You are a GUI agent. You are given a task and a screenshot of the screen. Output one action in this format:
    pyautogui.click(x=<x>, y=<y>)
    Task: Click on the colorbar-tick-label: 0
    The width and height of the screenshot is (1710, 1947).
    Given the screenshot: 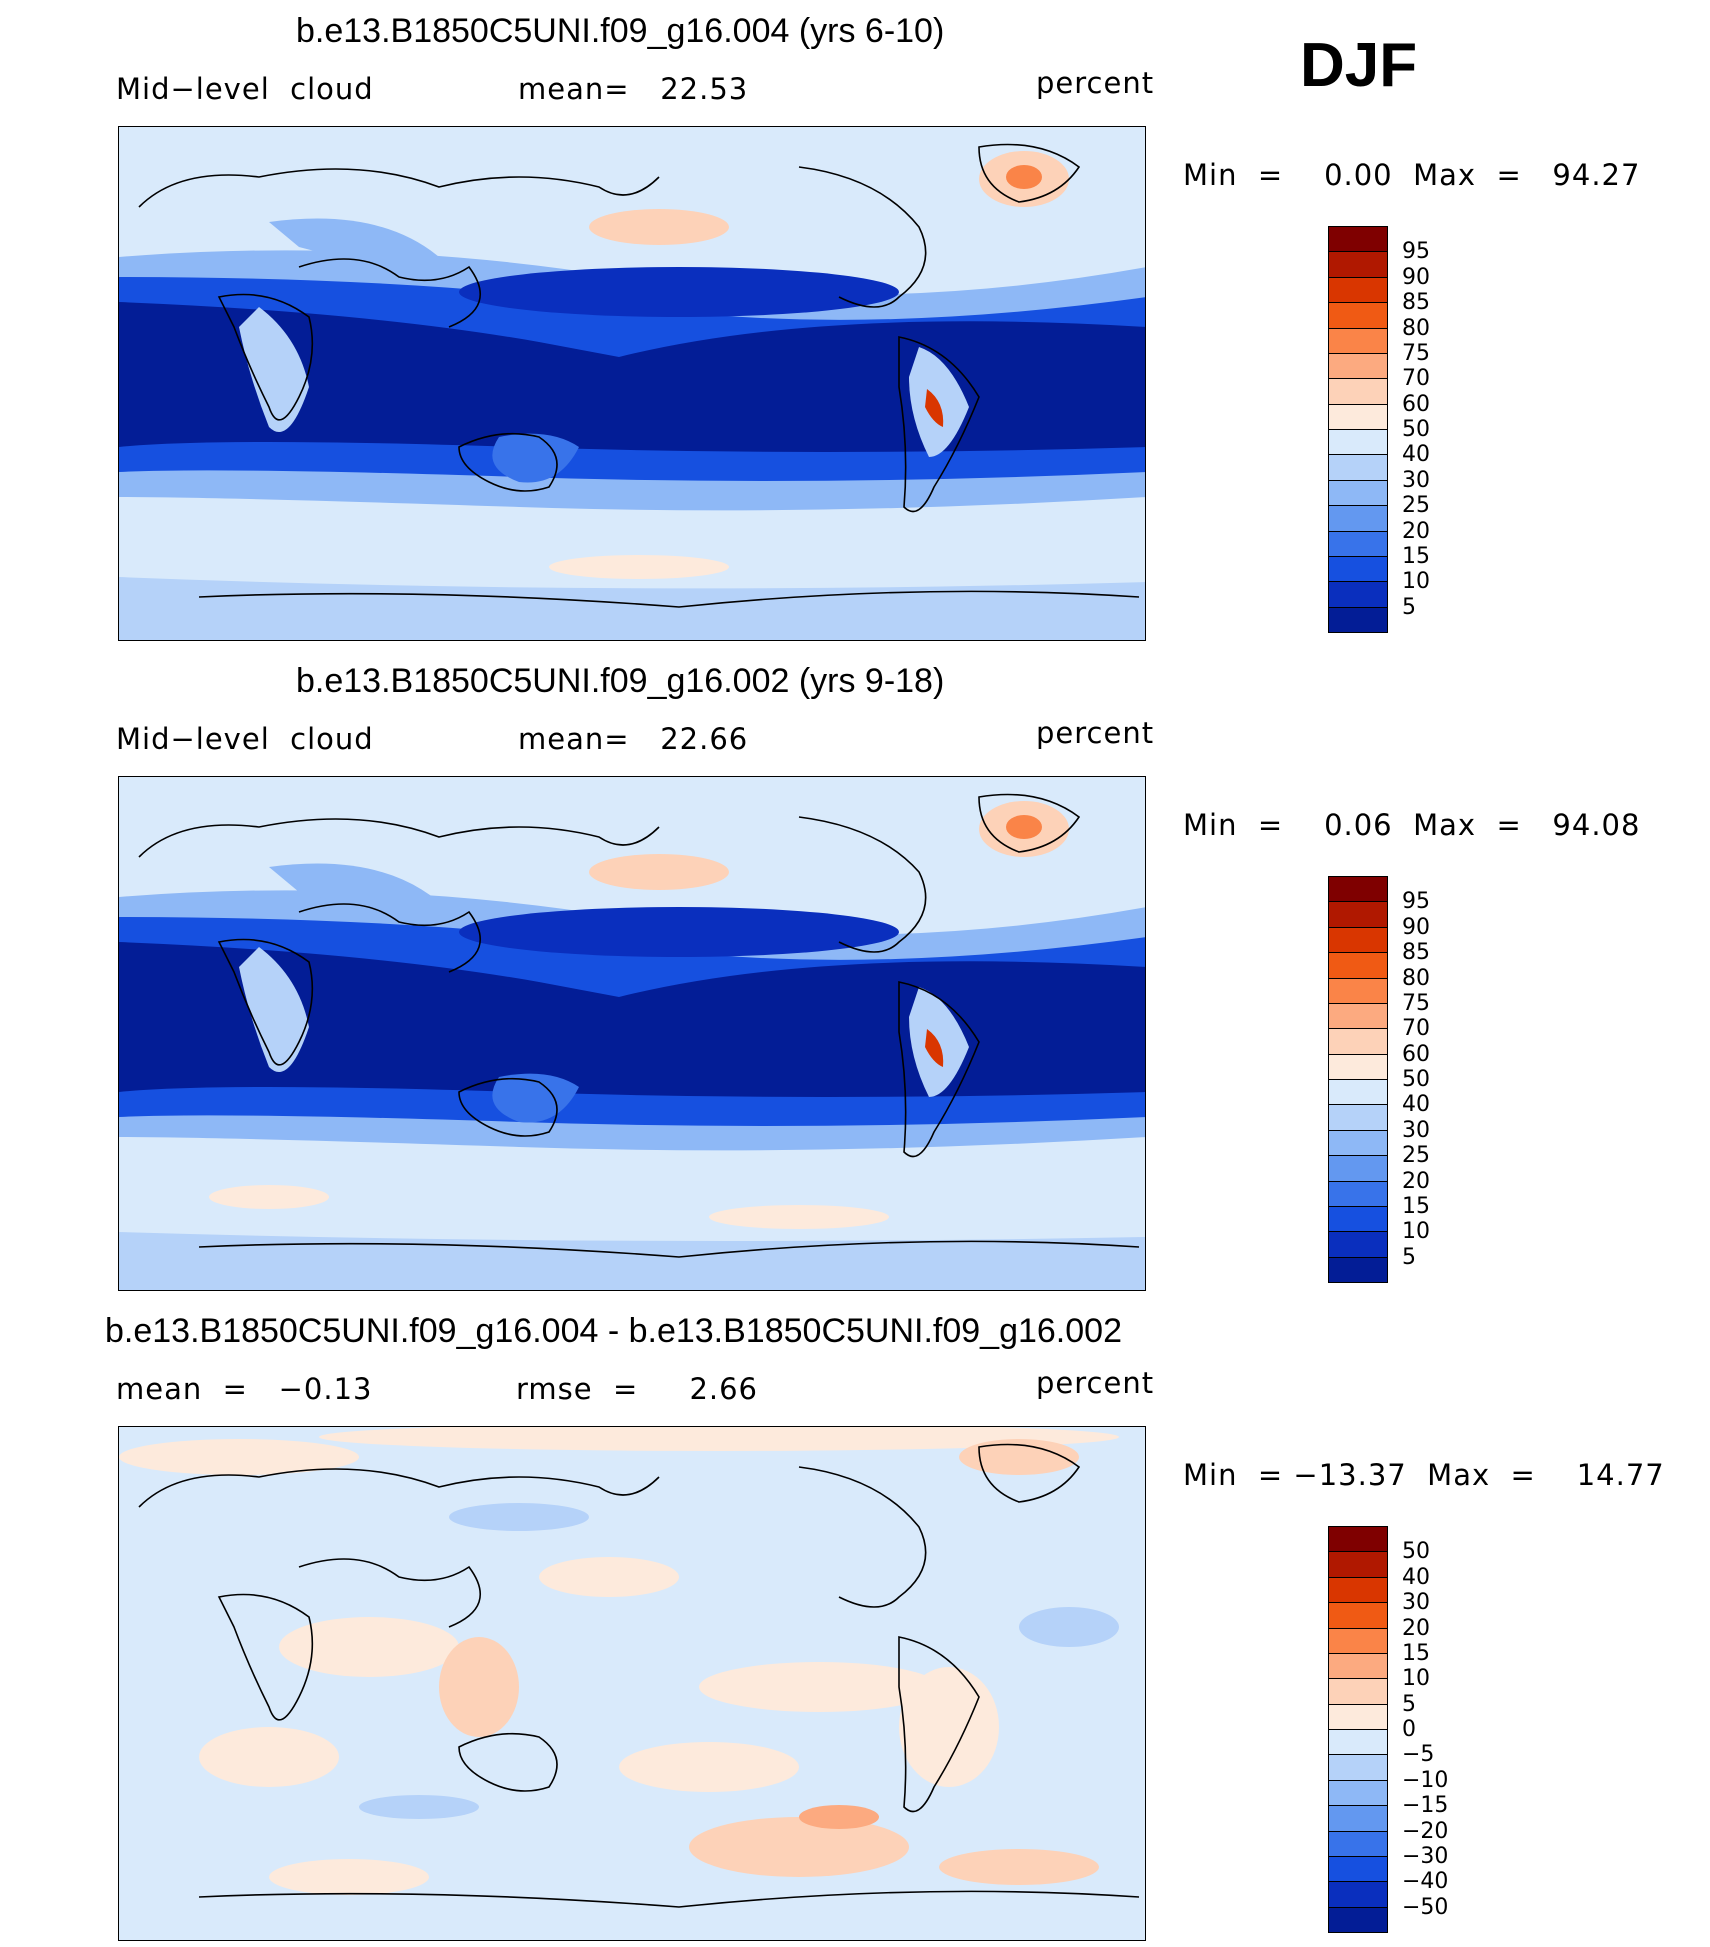 What is the action you would take?
    pyautogui.click(x=1409, y=1729)
    